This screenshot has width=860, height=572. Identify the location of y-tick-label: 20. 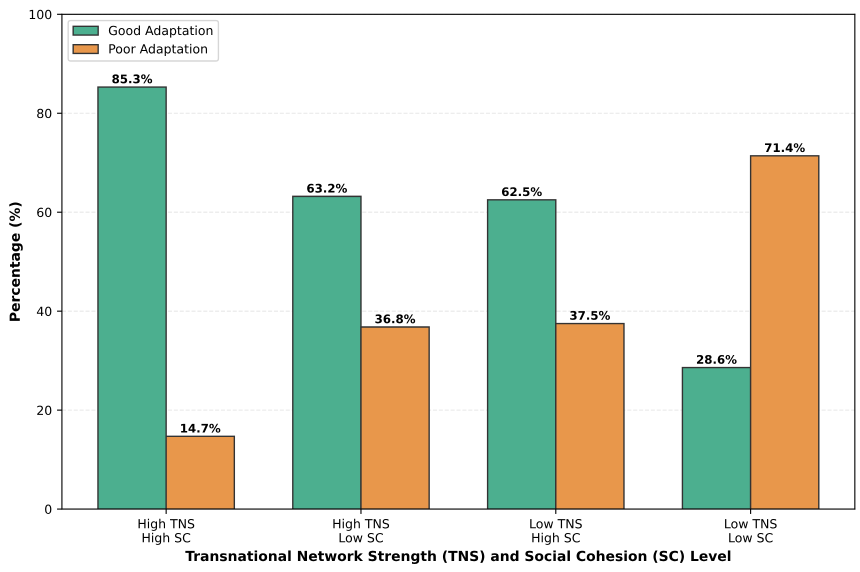
(44, 411).